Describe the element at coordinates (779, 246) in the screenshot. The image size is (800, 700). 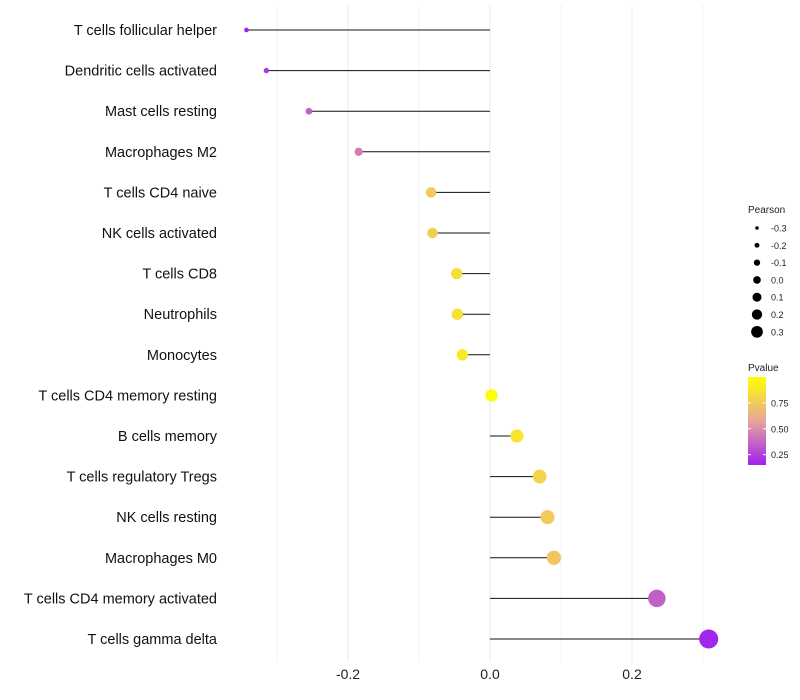
I see `pearson-legend-label: -0.2` at that location.